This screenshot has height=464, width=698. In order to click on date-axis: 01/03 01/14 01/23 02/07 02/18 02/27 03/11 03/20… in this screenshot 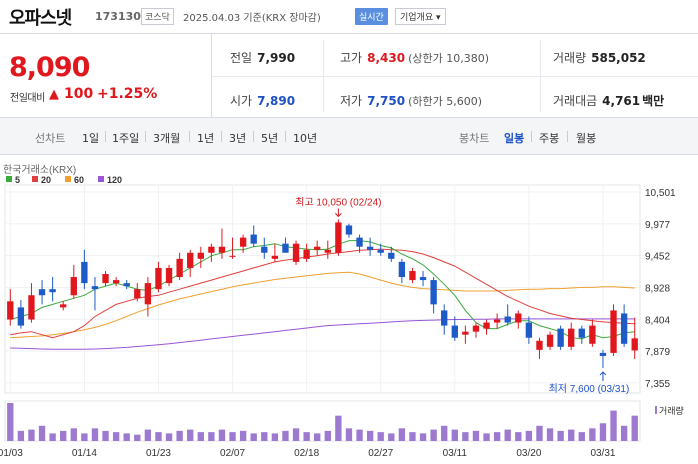, I will do `click(308, 453)`.